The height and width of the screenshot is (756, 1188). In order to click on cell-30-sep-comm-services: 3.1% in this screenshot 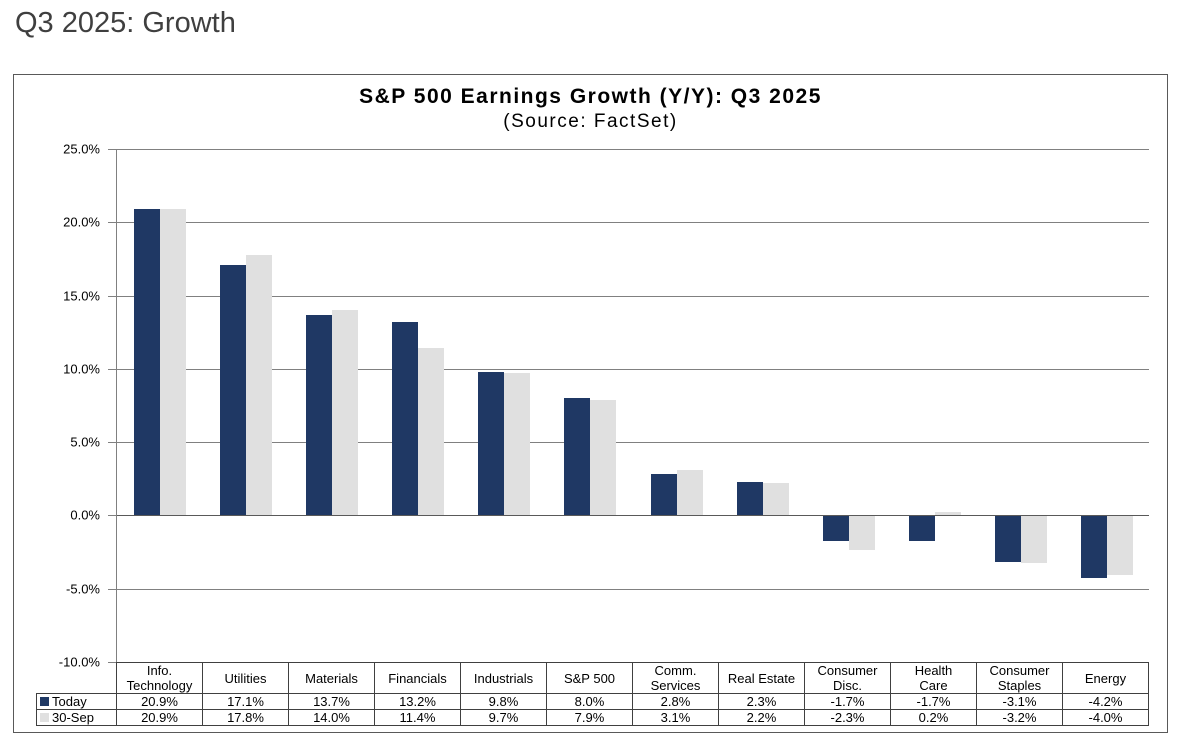, I will do `click(675, 717)`.